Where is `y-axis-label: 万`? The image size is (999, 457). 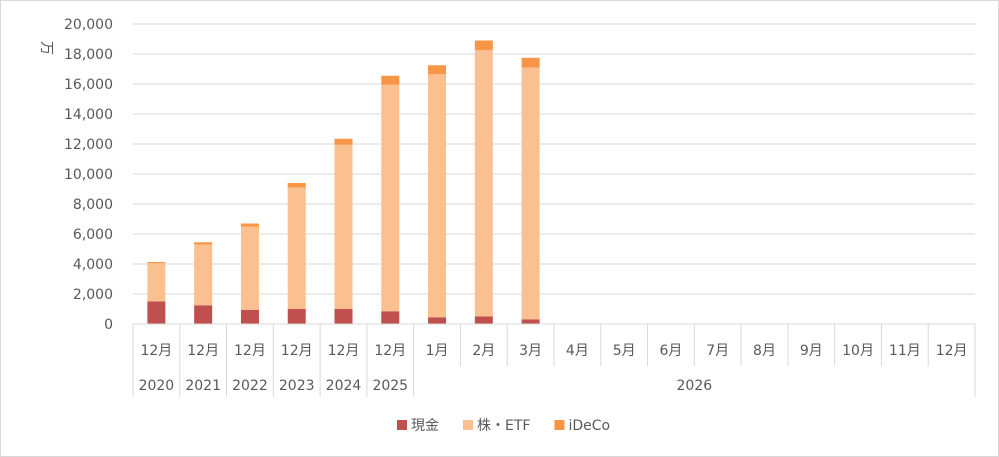 y-axis-label: 万 is located at coordinates (46, 48).